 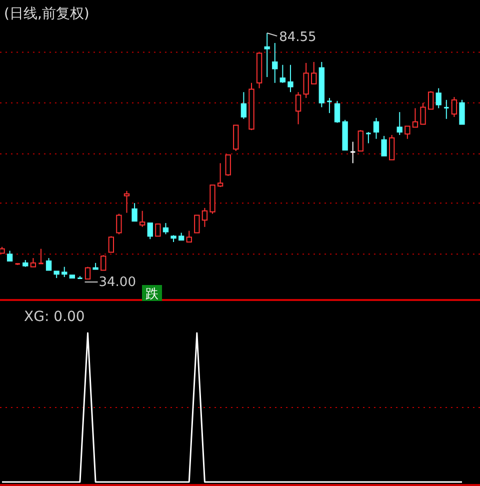 I want to click on annotation: 34.00, so click(x=117, y=282).